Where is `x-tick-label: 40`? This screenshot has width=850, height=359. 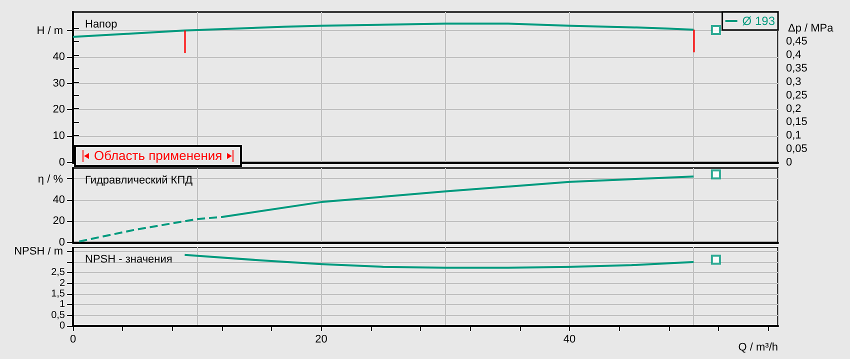
x-tick-label: 40 is located at coordinates (569, 340).